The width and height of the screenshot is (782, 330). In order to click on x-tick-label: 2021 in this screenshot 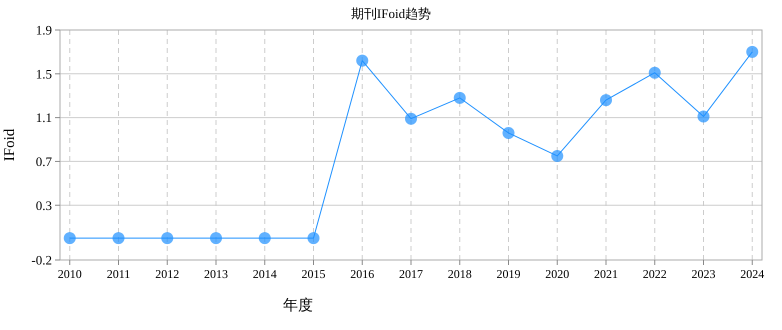, I will do `click(606, 274)`.